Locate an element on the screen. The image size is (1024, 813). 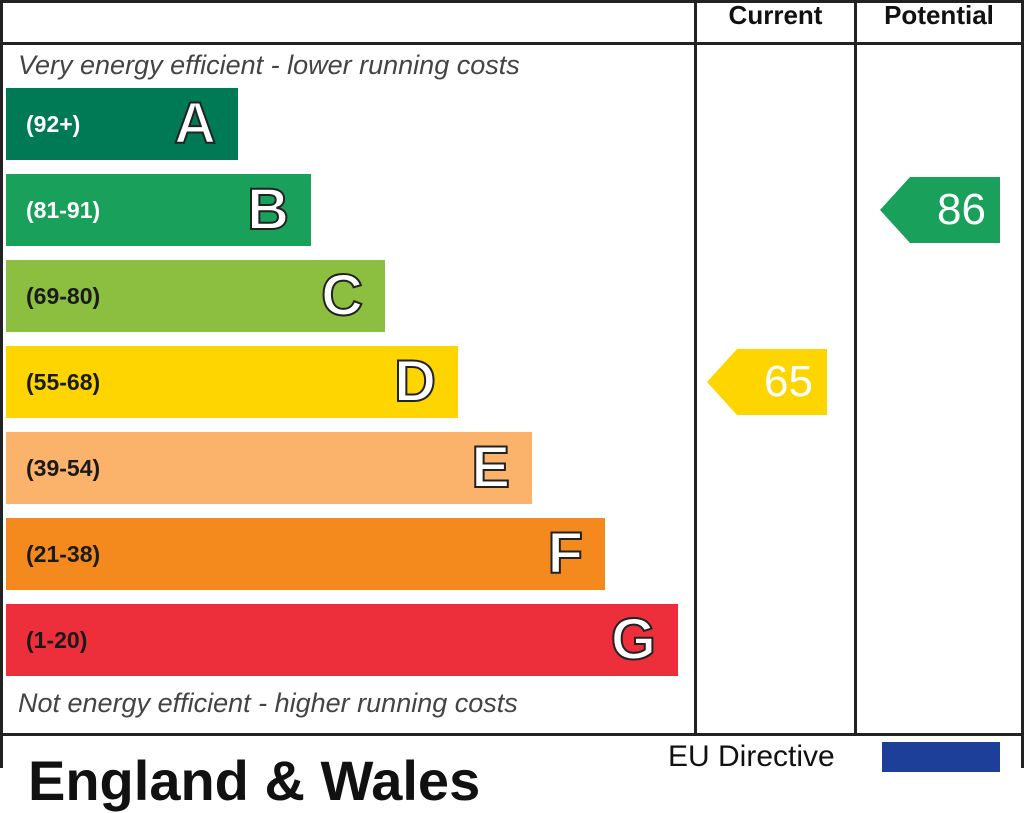
potential-column-divider is located at coordinates (855, 367).